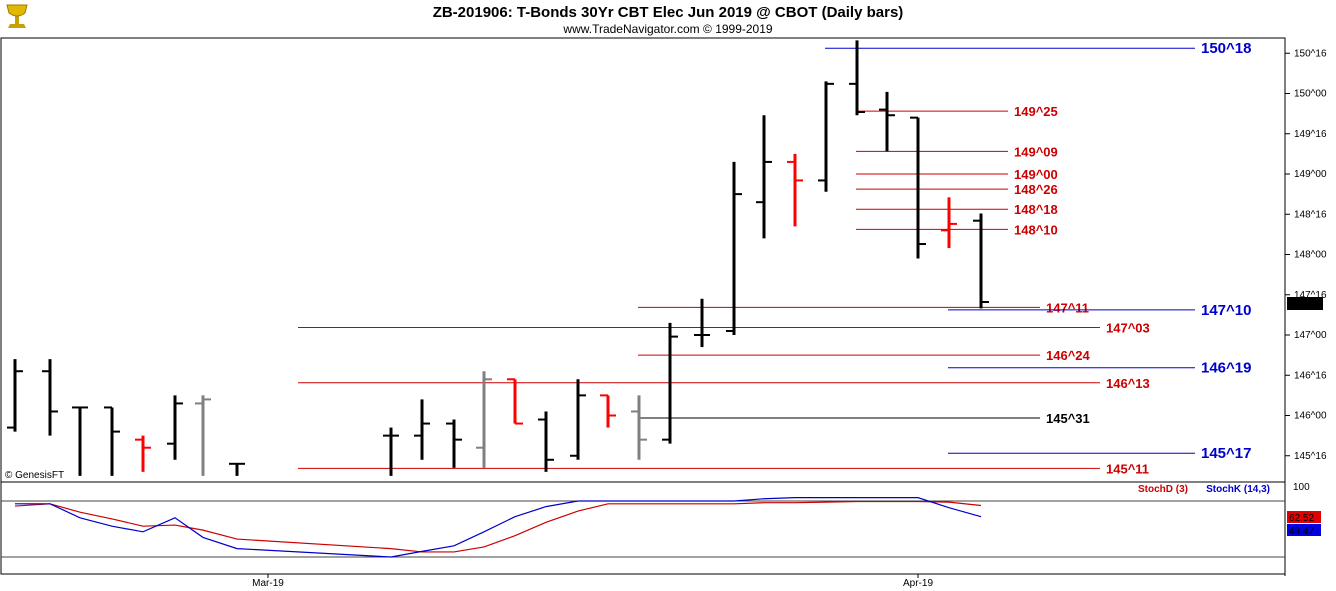 The width and height of the screenshot is (1336, 591). I want to click on level-label: 145^17, so click(1226, 453).